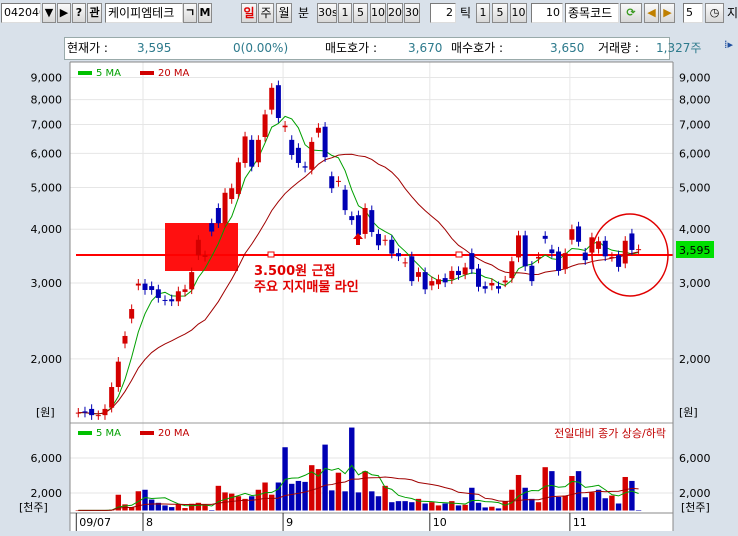 The height and width of the screenshot is (536, 738). I want to click on price-tick-left: 5,000, so click(47, 187).